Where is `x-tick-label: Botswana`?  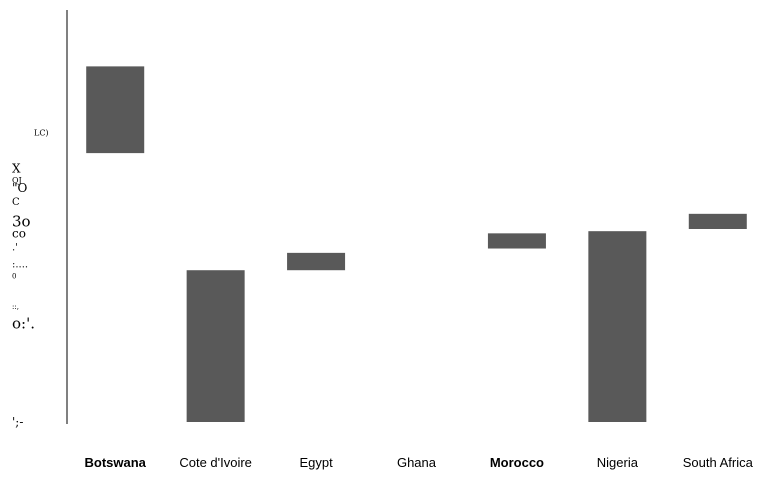
x-tick-label: Botswana is located at coordinates (116, 462).